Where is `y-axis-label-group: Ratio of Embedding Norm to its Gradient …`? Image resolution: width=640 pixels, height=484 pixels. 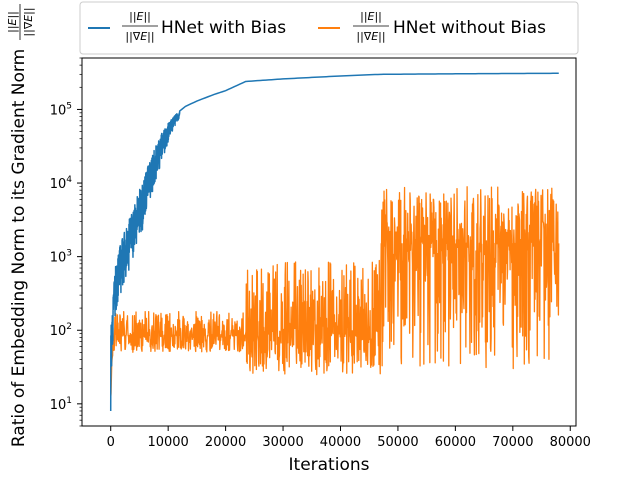 y-axis-label-group: Ratio of Embedding Norm to its Gradient … is located at coordinates (20, 225).